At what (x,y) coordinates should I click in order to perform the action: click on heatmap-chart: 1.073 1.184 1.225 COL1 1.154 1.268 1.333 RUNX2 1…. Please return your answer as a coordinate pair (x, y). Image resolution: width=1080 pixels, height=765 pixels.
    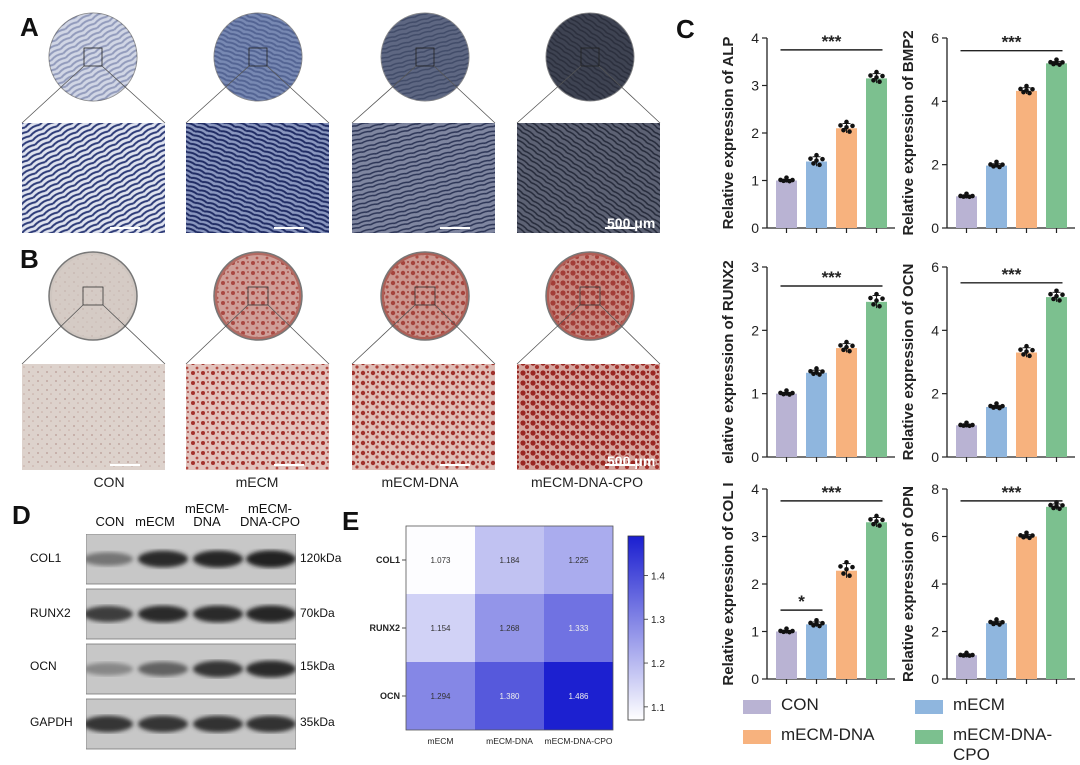
    Looking at the image, I should click on (517, 635).